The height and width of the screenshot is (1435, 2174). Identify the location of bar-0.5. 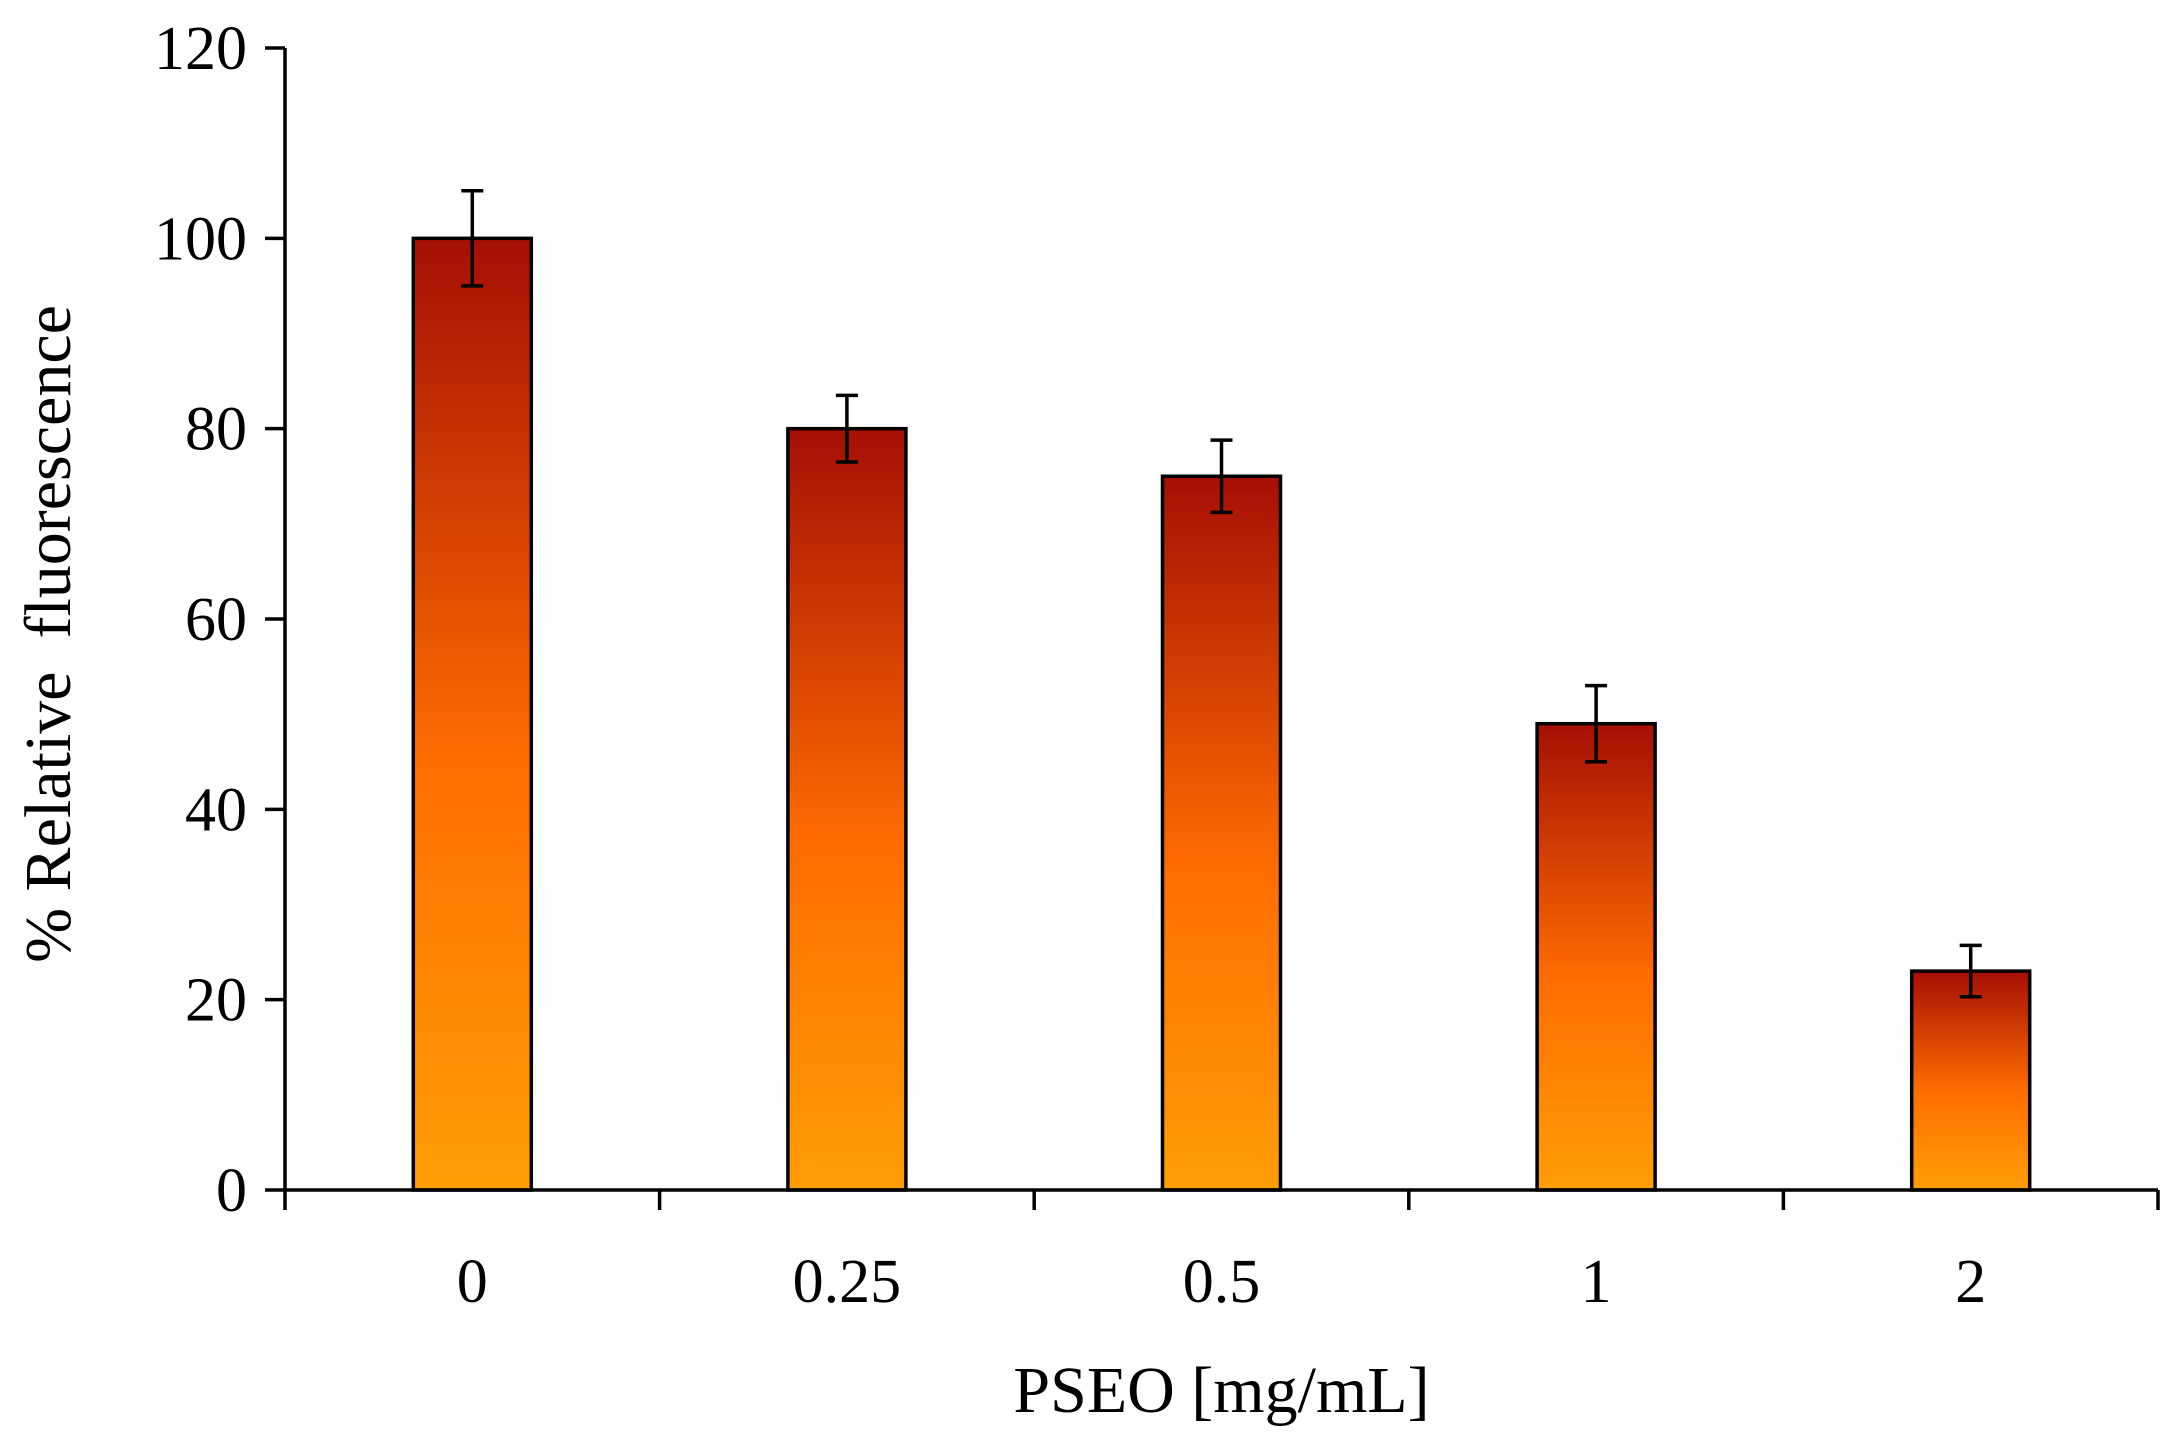
(1221, 833).